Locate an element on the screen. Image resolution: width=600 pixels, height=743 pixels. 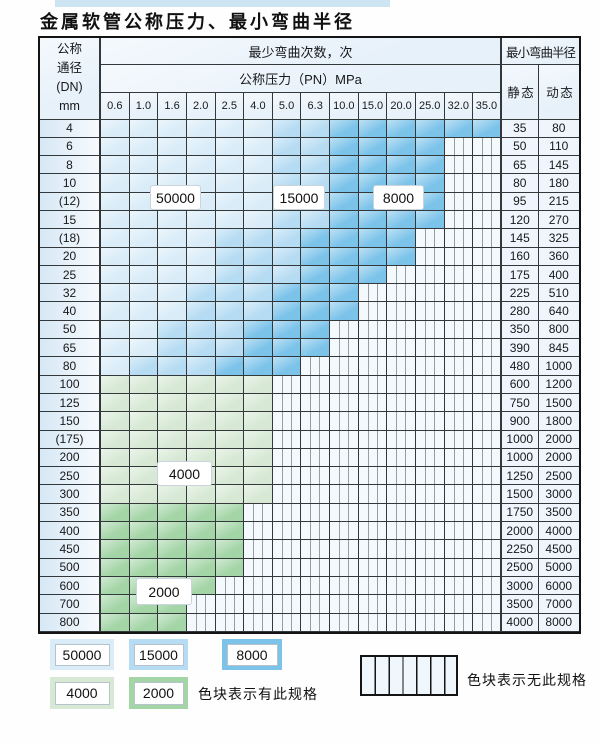
dynamic-radius-cell: 3000 is located at coordinates (558, 494).